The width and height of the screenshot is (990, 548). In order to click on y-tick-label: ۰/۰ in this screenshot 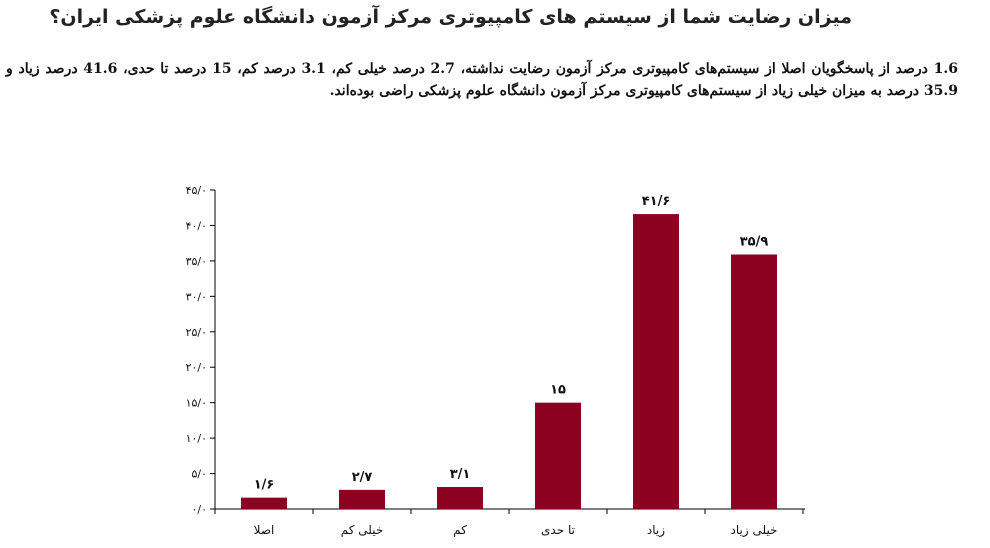, I will do `click(199, 509)`.